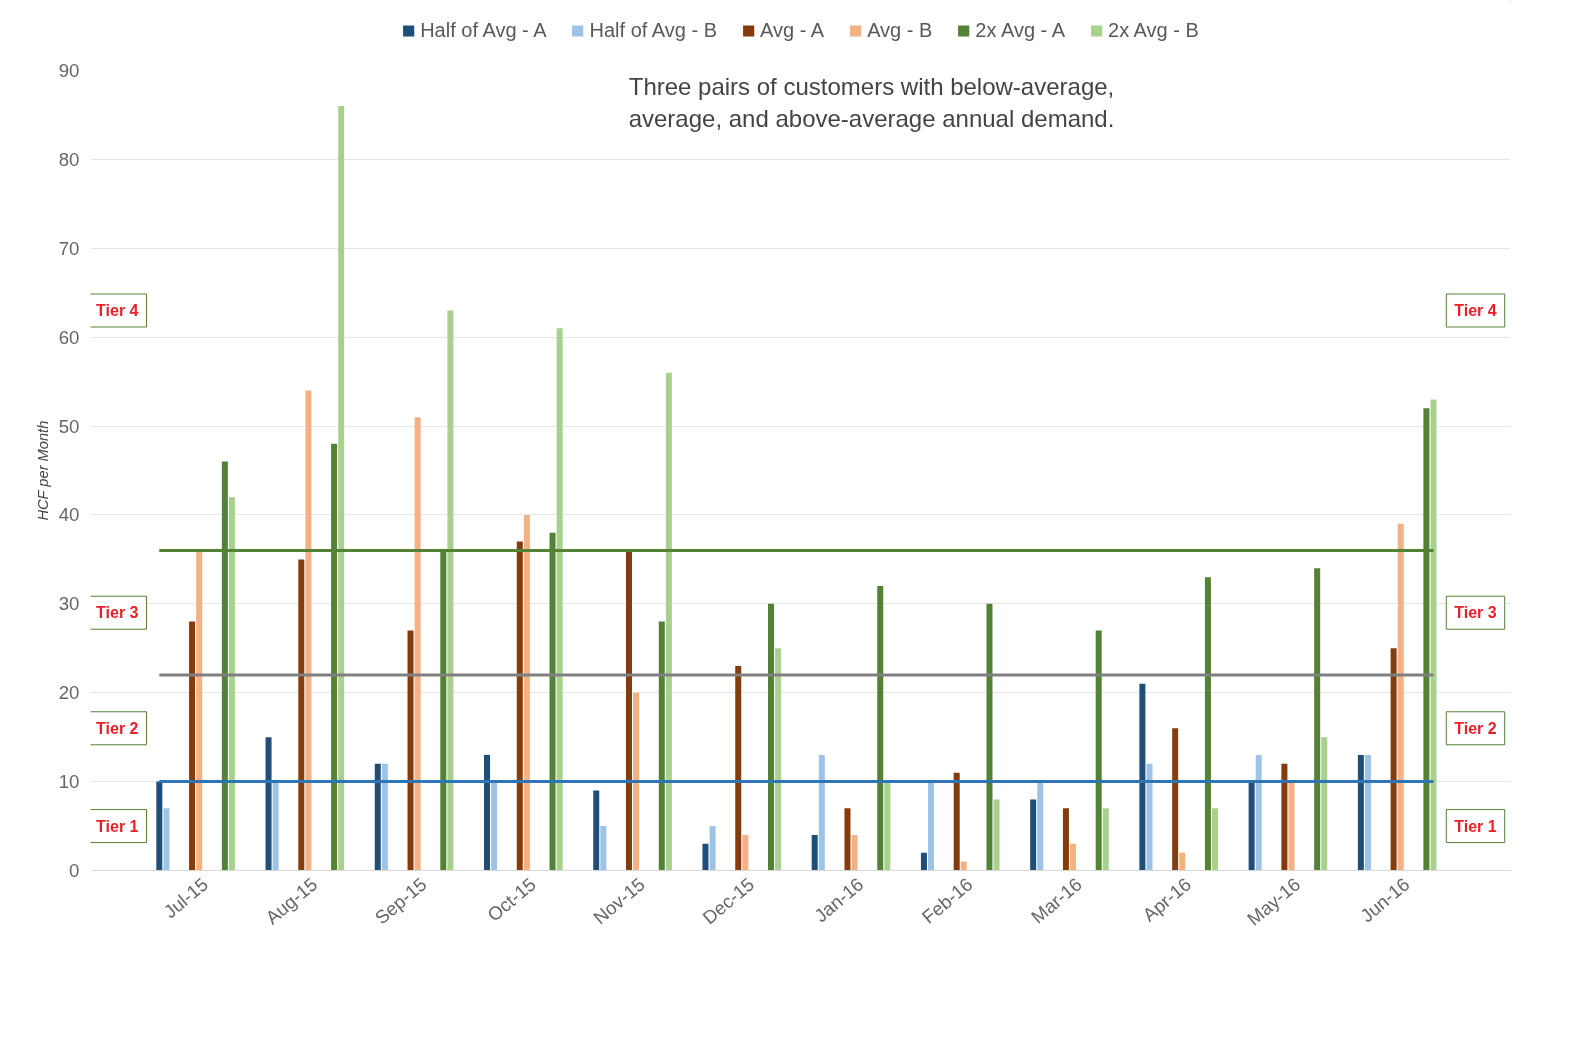 This screenshot has height=1050, width=1596. Describe the element at coordinates (69, 248) in the screenshot. I see `y-tick-label: 70` at that location.